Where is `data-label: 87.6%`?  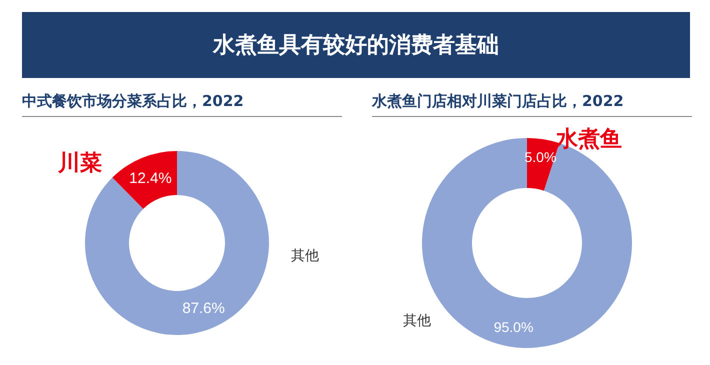
data-label: 87.6% is located at coordinates (203, 308).